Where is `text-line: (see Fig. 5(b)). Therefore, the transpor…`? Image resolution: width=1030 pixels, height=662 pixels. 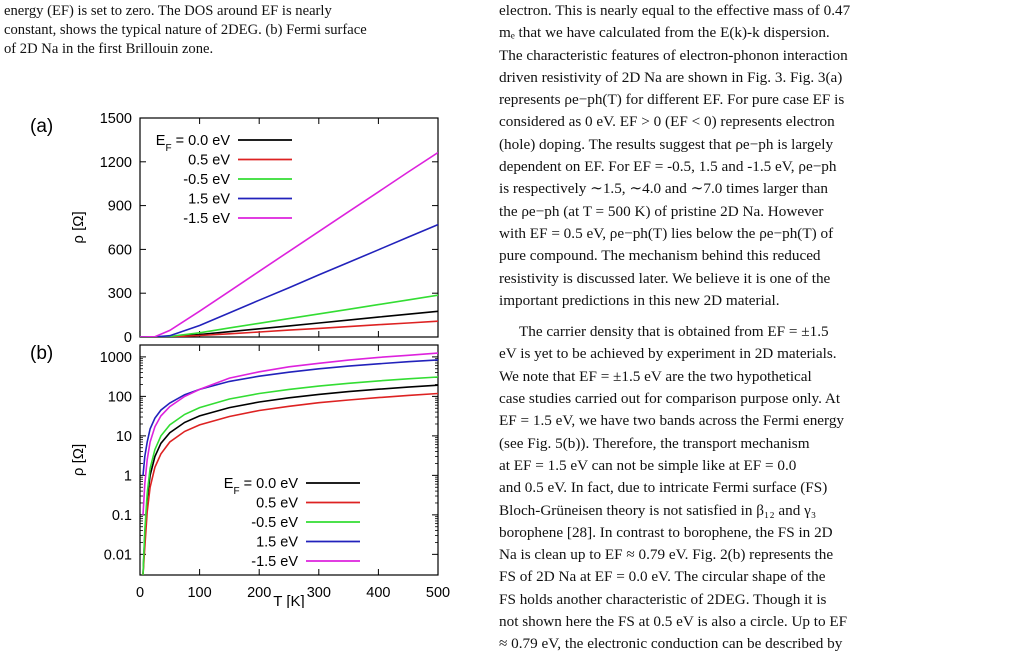
text-line: (see Fig. 5(b)). Therefore, the transpor… is located at coordinates (654, 443).